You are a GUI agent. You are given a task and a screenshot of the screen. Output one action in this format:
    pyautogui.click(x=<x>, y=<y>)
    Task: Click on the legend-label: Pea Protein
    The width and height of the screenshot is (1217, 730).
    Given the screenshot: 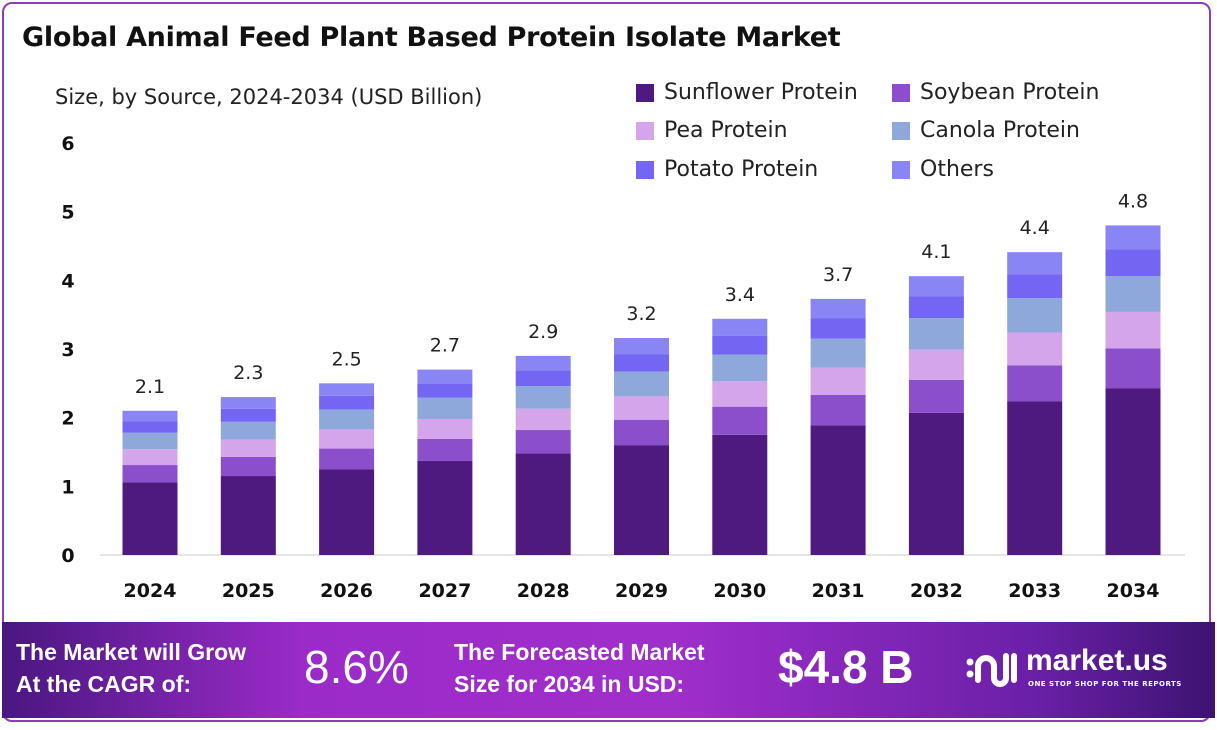 What is the action you would take?
    pyautogui.click(x=726, y=130)
    